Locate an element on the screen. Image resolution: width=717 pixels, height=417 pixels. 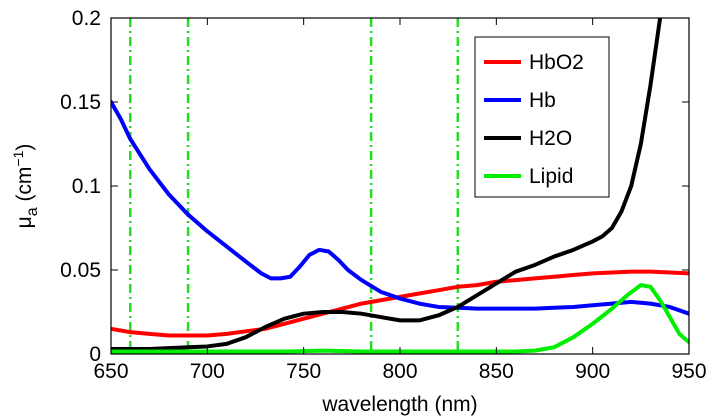
y-label-unit-open: (cm is located at coordinates (24, 187).